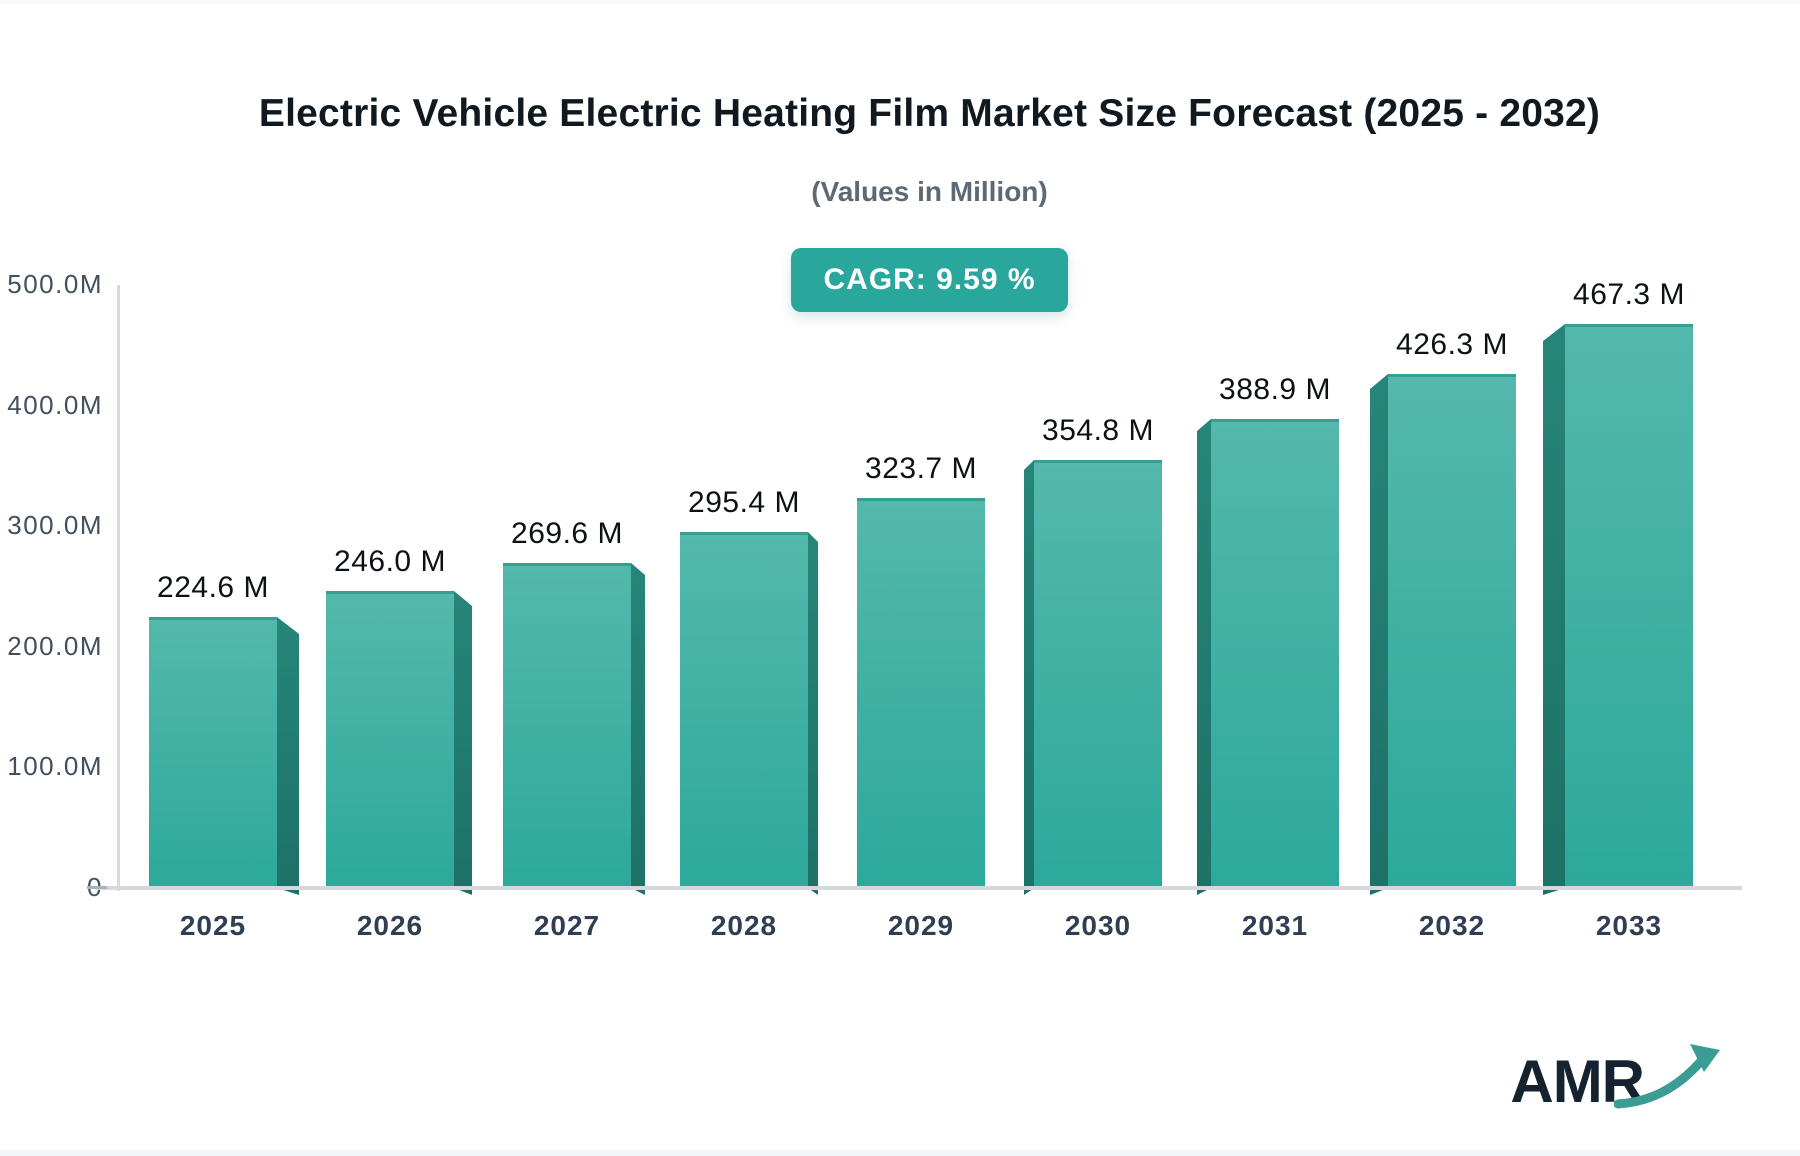 The image size is (1800, 1156). What do you see at coordinates (97, 887) in the screenshot?
I see `zero-tick-mark` at bounding box center [97, 887].